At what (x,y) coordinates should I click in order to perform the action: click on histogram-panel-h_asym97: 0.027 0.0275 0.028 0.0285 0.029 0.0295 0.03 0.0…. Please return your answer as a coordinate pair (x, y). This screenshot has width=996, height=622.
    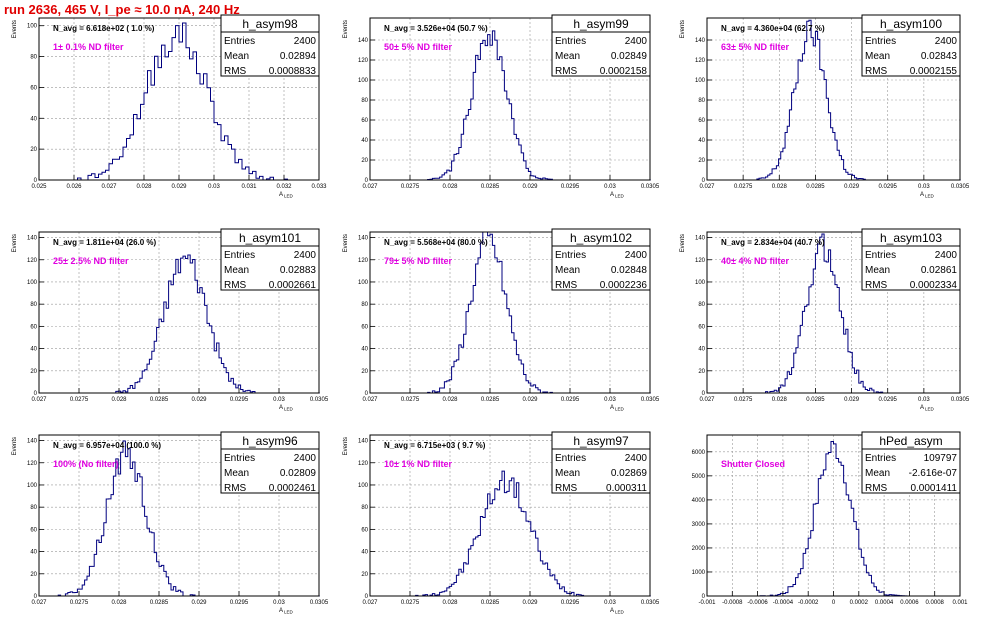
    Looking at the image, I should click on (501, 523).